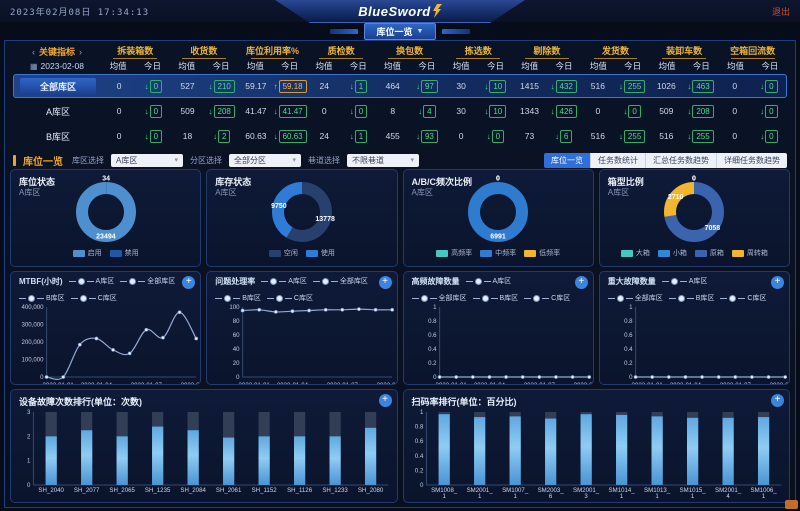 Image resolution: width=800 pixels, height=511 pixels. I want to click on legend-item: 大箱, so click(635, 253).